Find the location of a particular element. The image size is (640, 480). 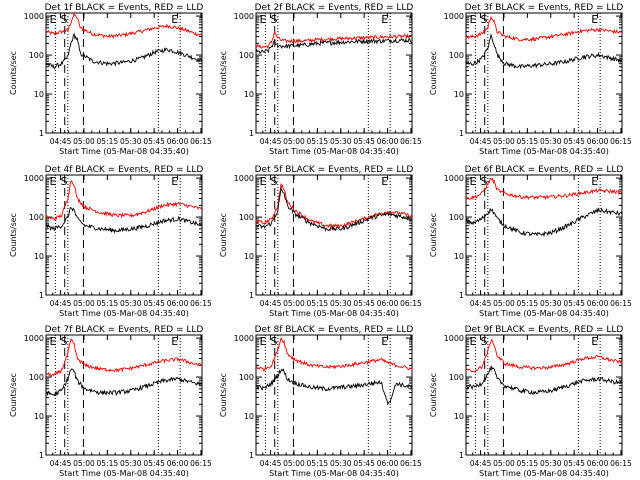

panel-title: Det 1f BLACK = Events, RED = LLD is located at coordinates (124, 8).